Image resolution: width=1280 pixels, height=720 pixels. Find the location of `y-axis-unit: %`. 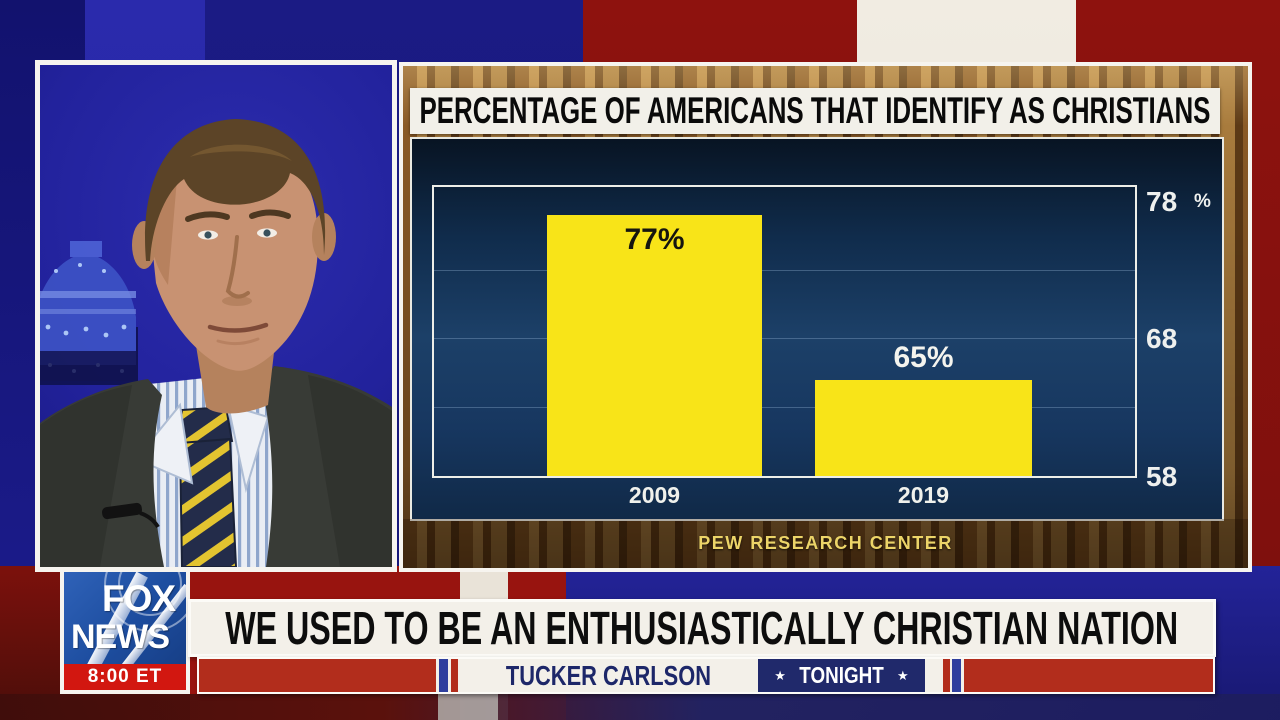

y-axis-unit: % is located at coordinates (1202, 201).